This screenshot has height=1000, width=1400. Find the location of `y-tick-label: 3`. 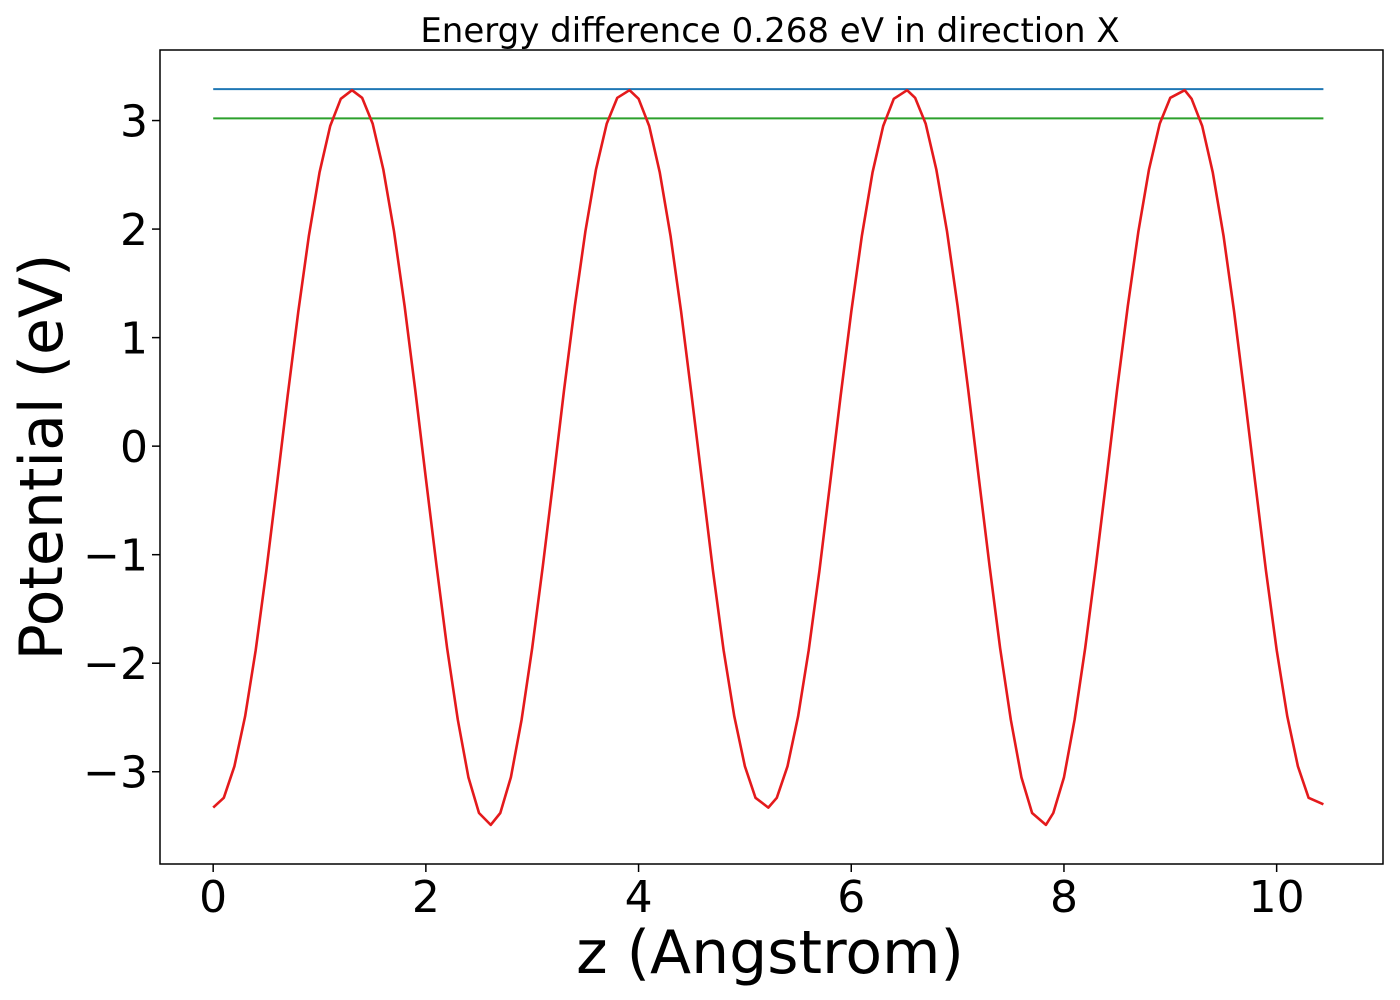

y-tick-label: 3 is located at coordinates (134, 122).